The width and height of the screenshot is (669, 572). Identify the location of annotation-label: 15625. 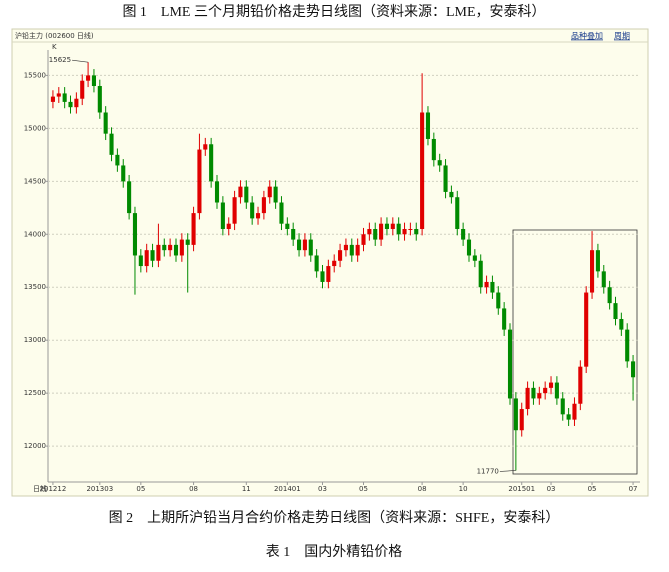
(60, 60).